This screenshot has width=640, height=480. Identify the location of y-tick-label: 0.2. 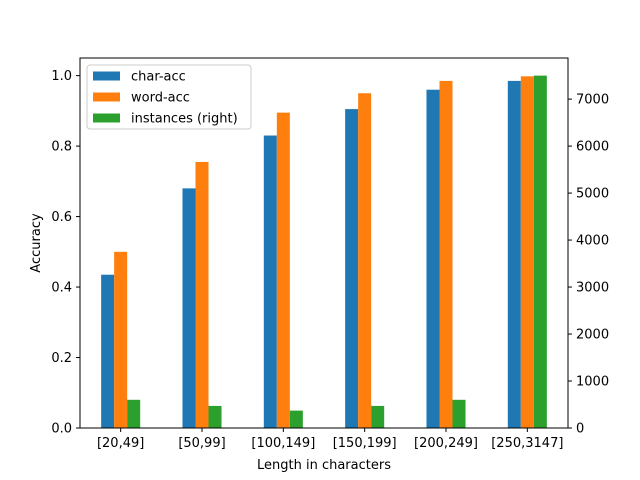
(61, 358).